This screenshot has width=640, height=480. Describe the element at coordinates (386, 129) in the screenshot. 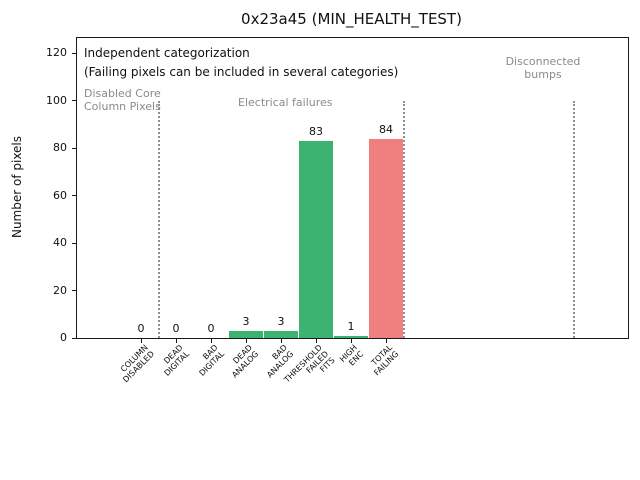

I see `bar-value-label: 84` at that location.